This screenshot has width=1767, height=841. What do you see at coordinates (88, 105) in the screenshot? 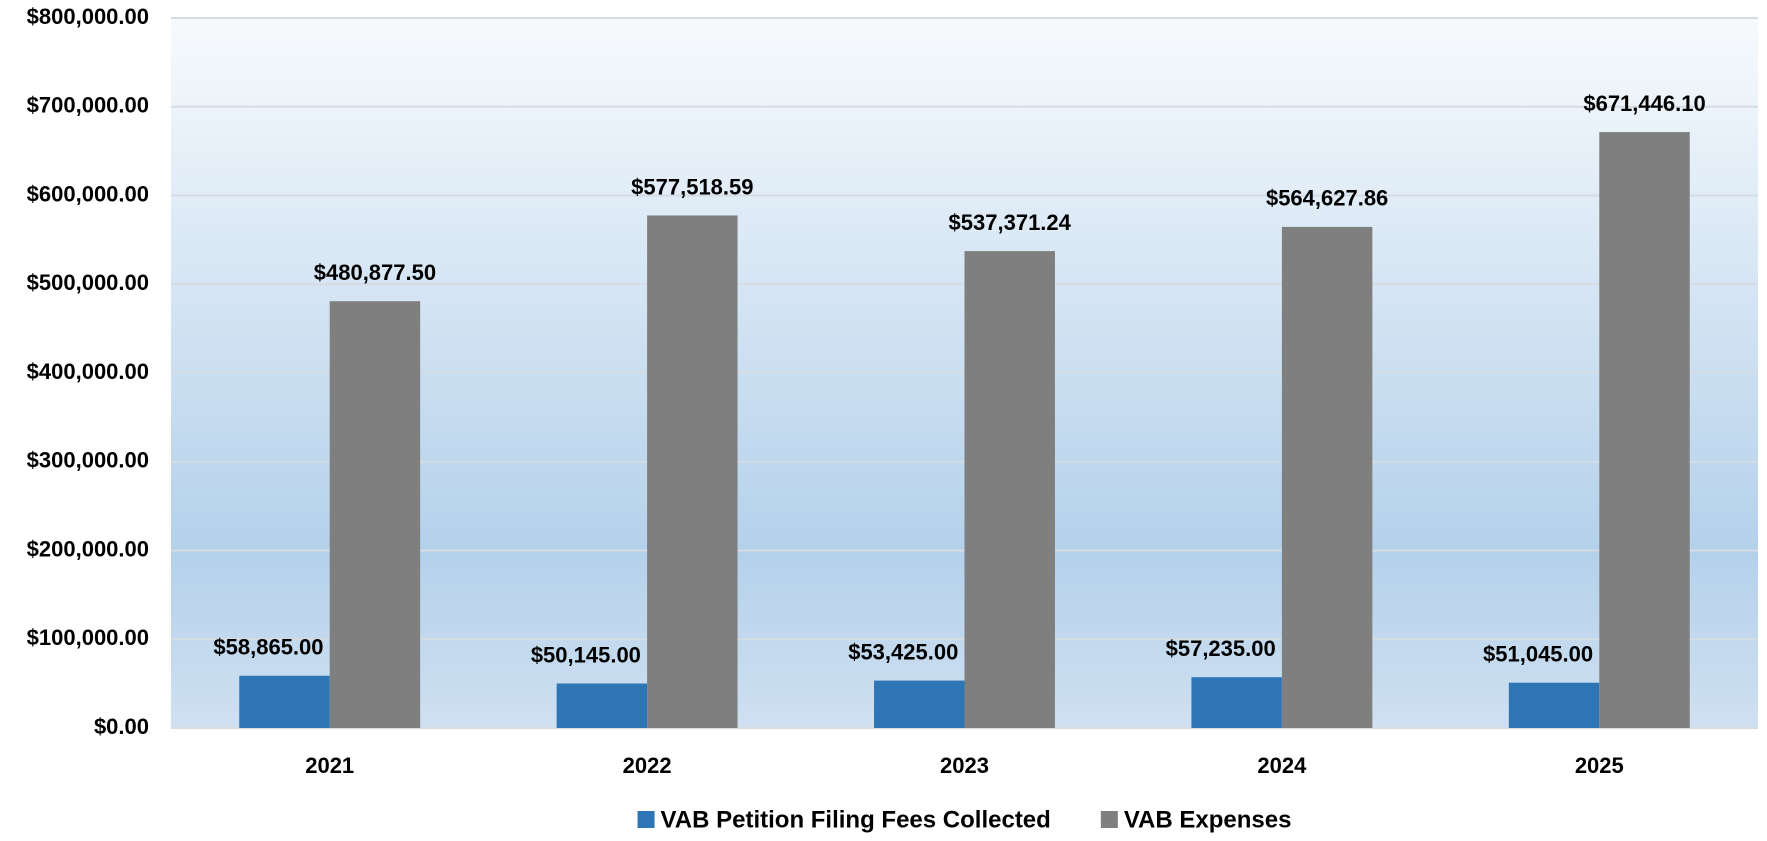
I see `y-tick-label: $700,000.00` at bounding box center [88, 105].